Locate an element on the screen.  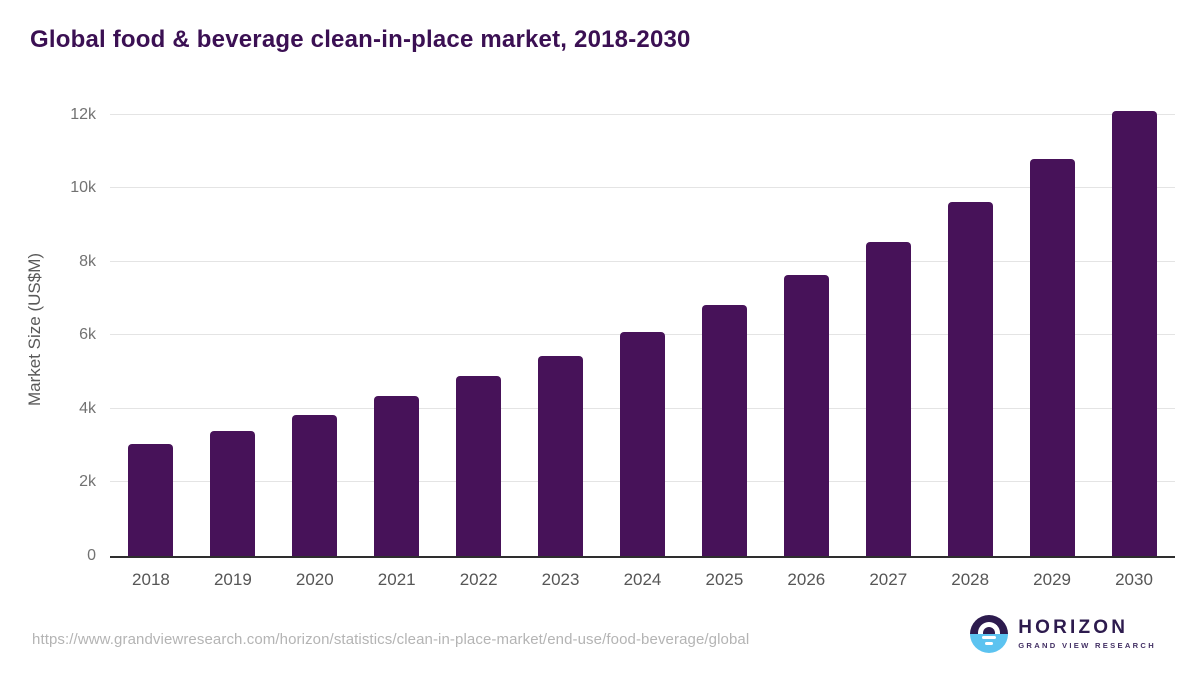
x-tick-label: 2019 is located at coordinates (232, 579).